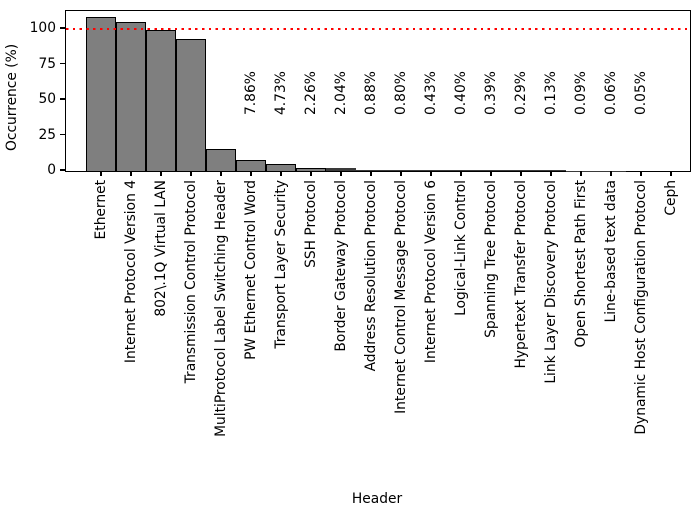  Describe the element at coordinates (160, 248) in the screenshot. I see `x-tick-label: 802\.1Q Virtual LAN` at that location.